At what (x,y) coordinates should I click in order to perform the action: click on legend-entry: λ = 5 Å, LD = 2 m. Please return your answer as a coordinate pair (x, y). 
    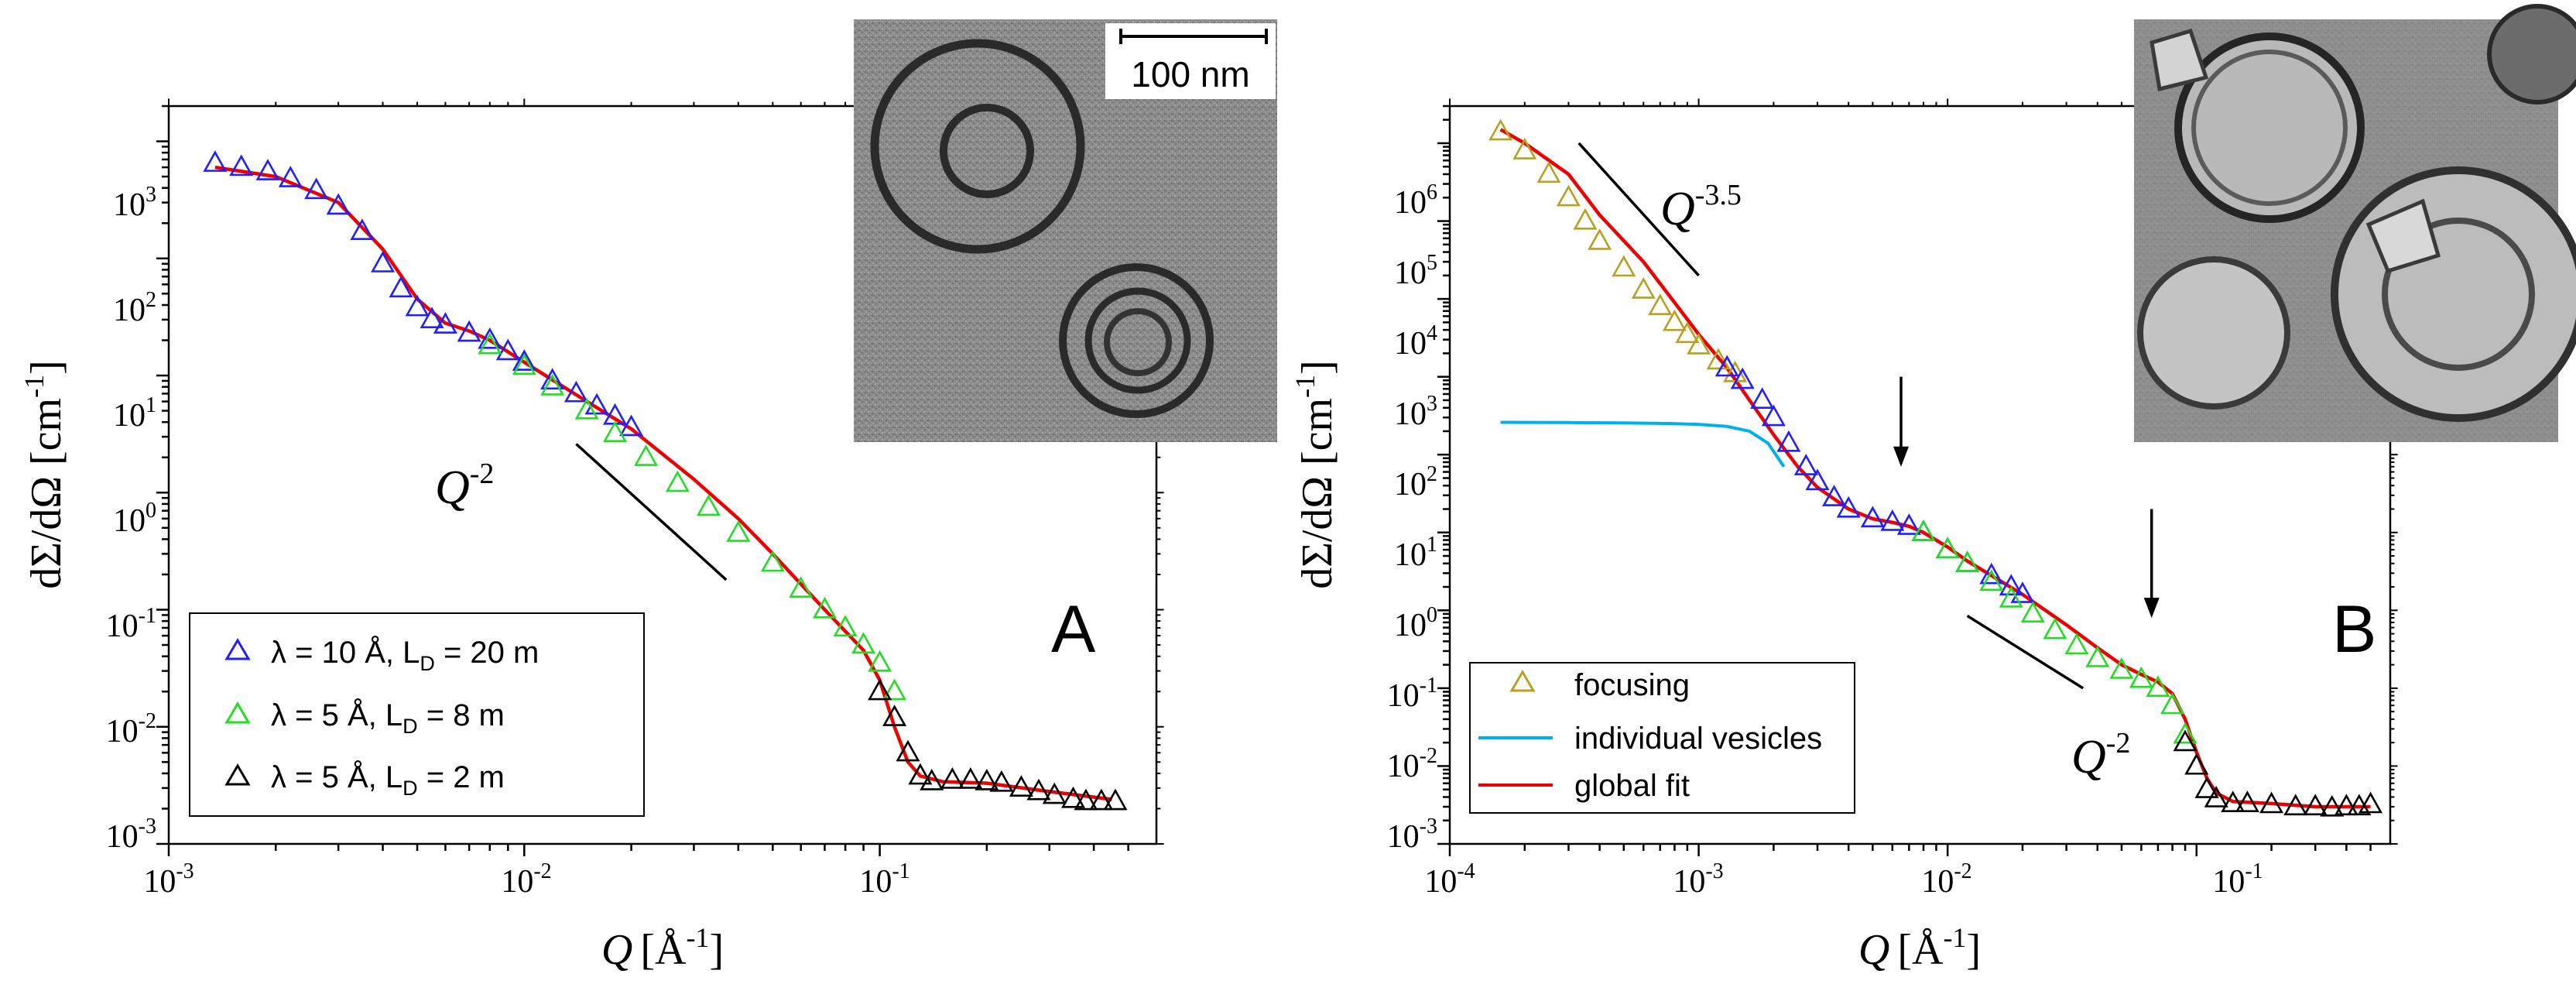
    Looking at the image, I should click on (364, 780).